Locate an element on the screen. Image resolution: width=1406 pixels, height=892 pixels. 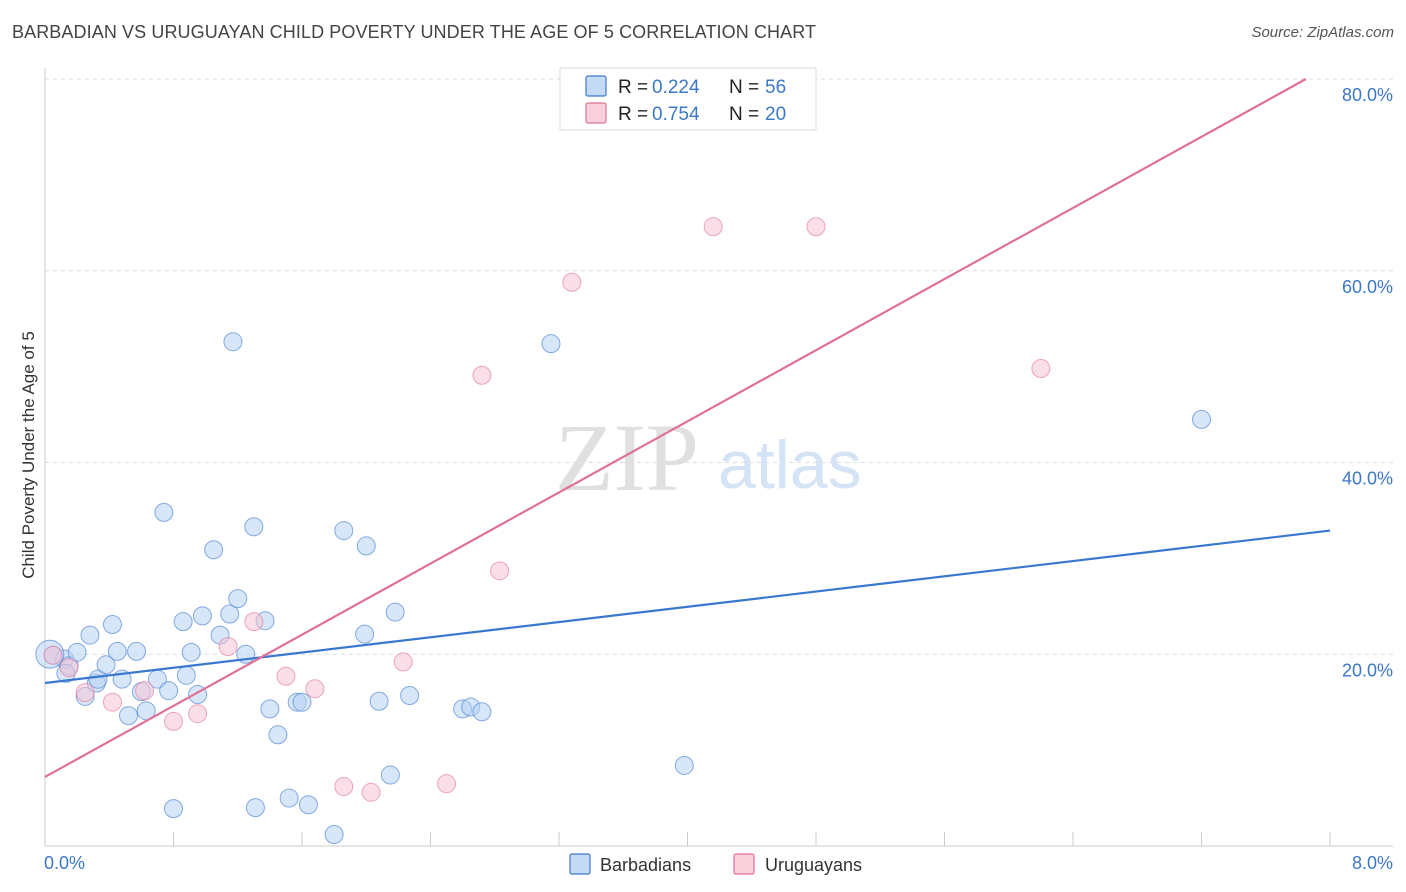
correlation-legend: R = 0.224 N = 56 R = 0.754 N = 20 is located at coordinates (688, 99).